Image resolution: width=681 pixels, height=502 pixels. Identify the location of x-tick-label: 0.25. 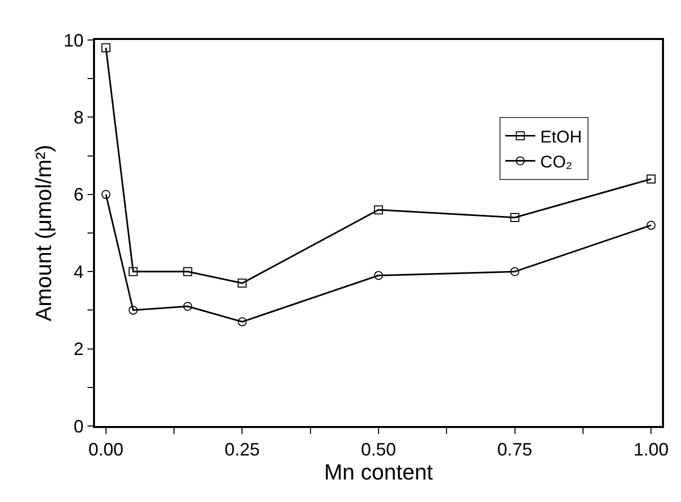
(242, 449).